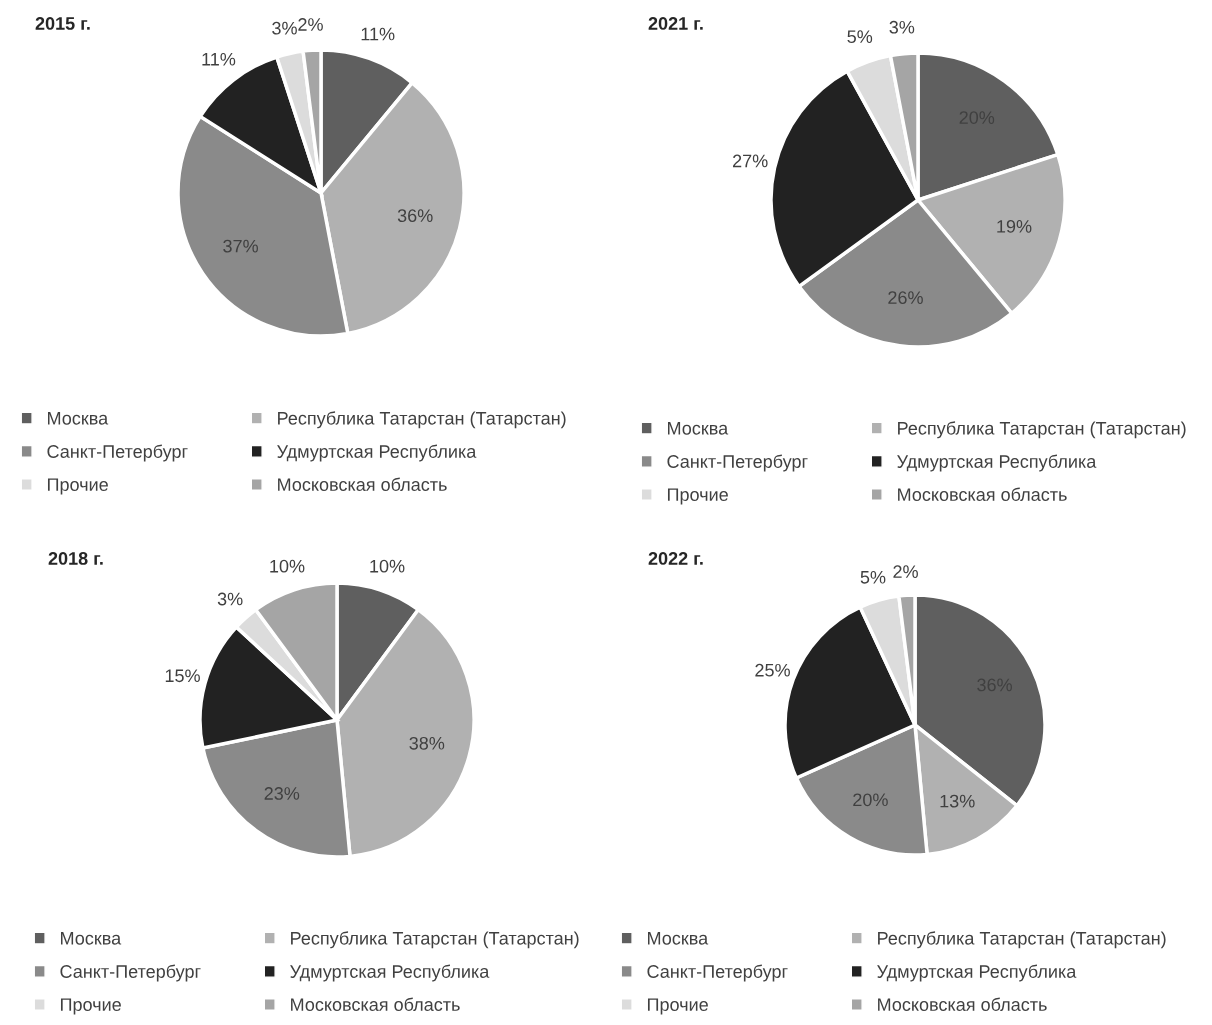  What do you see at coordinates (870, 800) in the screenshot?
I see `data-label: 20%` at bounding box center [870, 800].